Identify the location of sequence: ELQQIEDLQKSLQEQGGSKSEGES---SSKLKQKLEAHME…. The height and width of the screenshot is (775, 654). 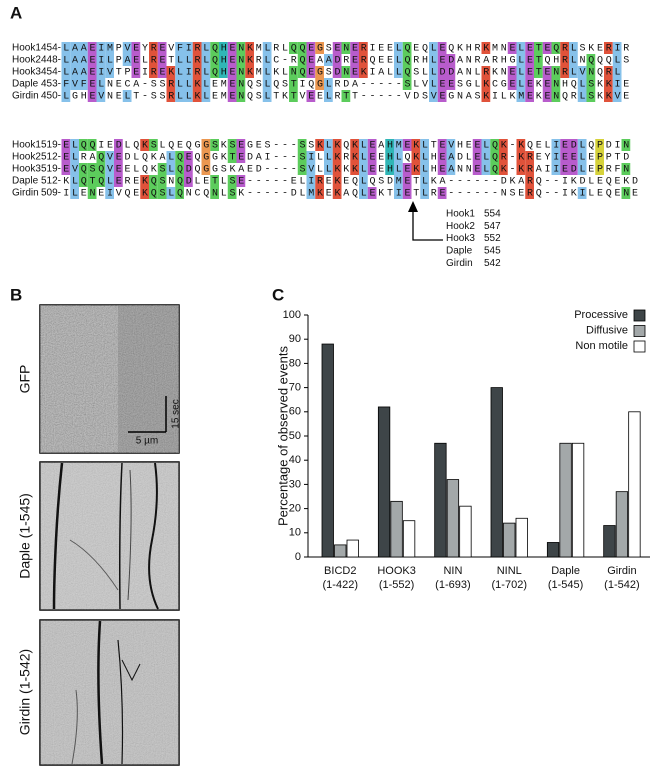
(347, 146).